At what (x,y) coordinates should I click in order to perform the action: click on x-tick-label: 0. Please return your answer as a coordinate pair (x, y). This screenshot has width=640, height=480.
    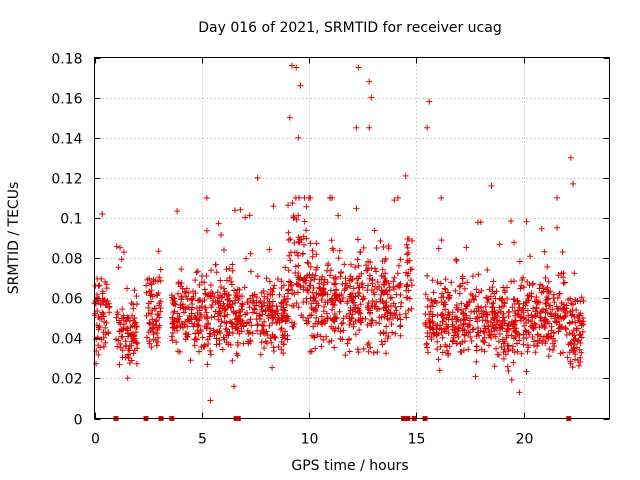
    Looking at the image, I should click on (95, 440).